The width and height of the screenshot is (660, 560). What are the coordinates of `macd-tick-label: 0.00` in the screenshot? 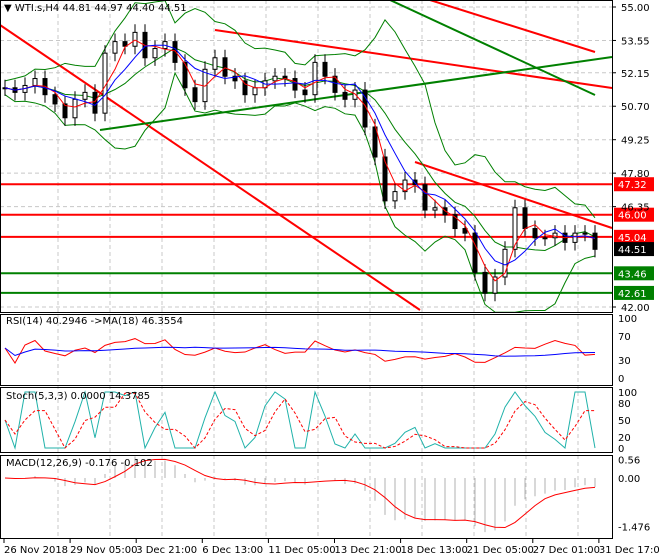 It's located at (629, 479).